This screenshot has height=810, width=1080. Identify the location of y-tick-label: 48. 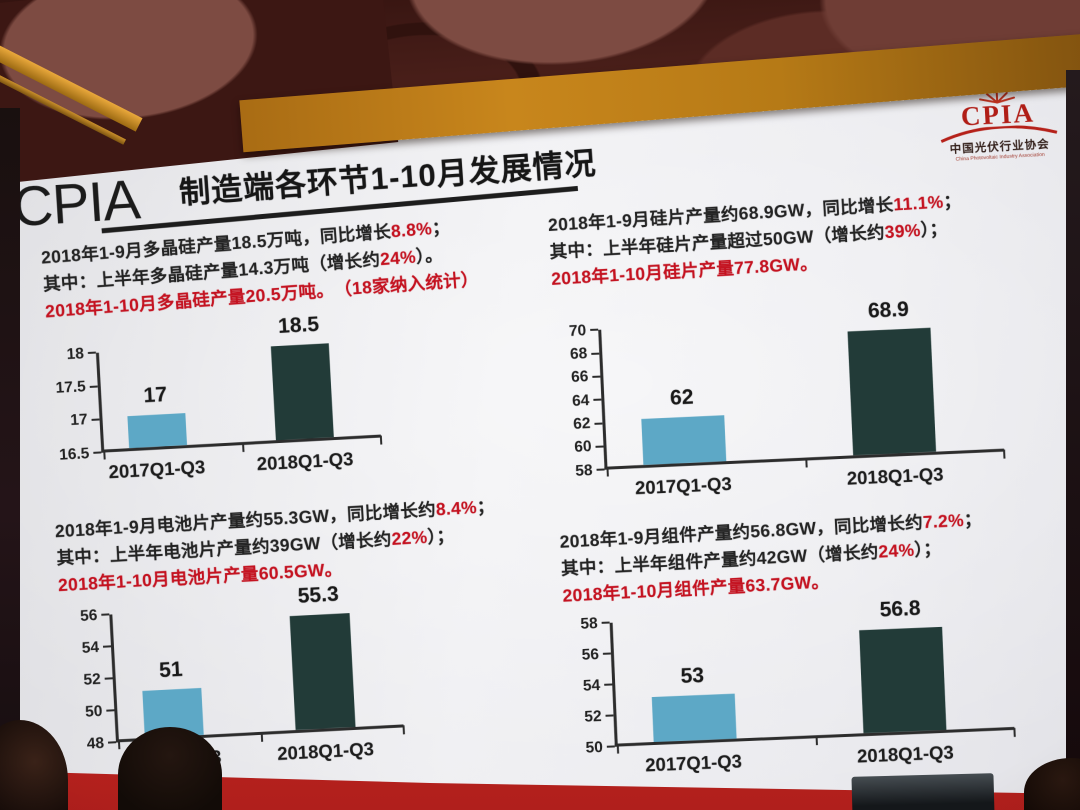
(95, 743).